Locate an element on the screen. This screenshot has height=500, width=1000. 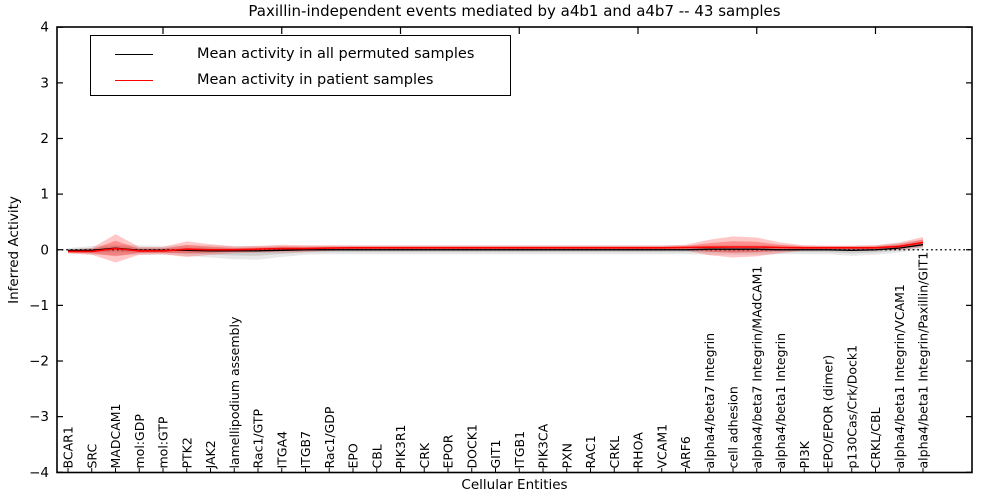
x-tick-label: mol:GTP is located at coordinates (163, 442).